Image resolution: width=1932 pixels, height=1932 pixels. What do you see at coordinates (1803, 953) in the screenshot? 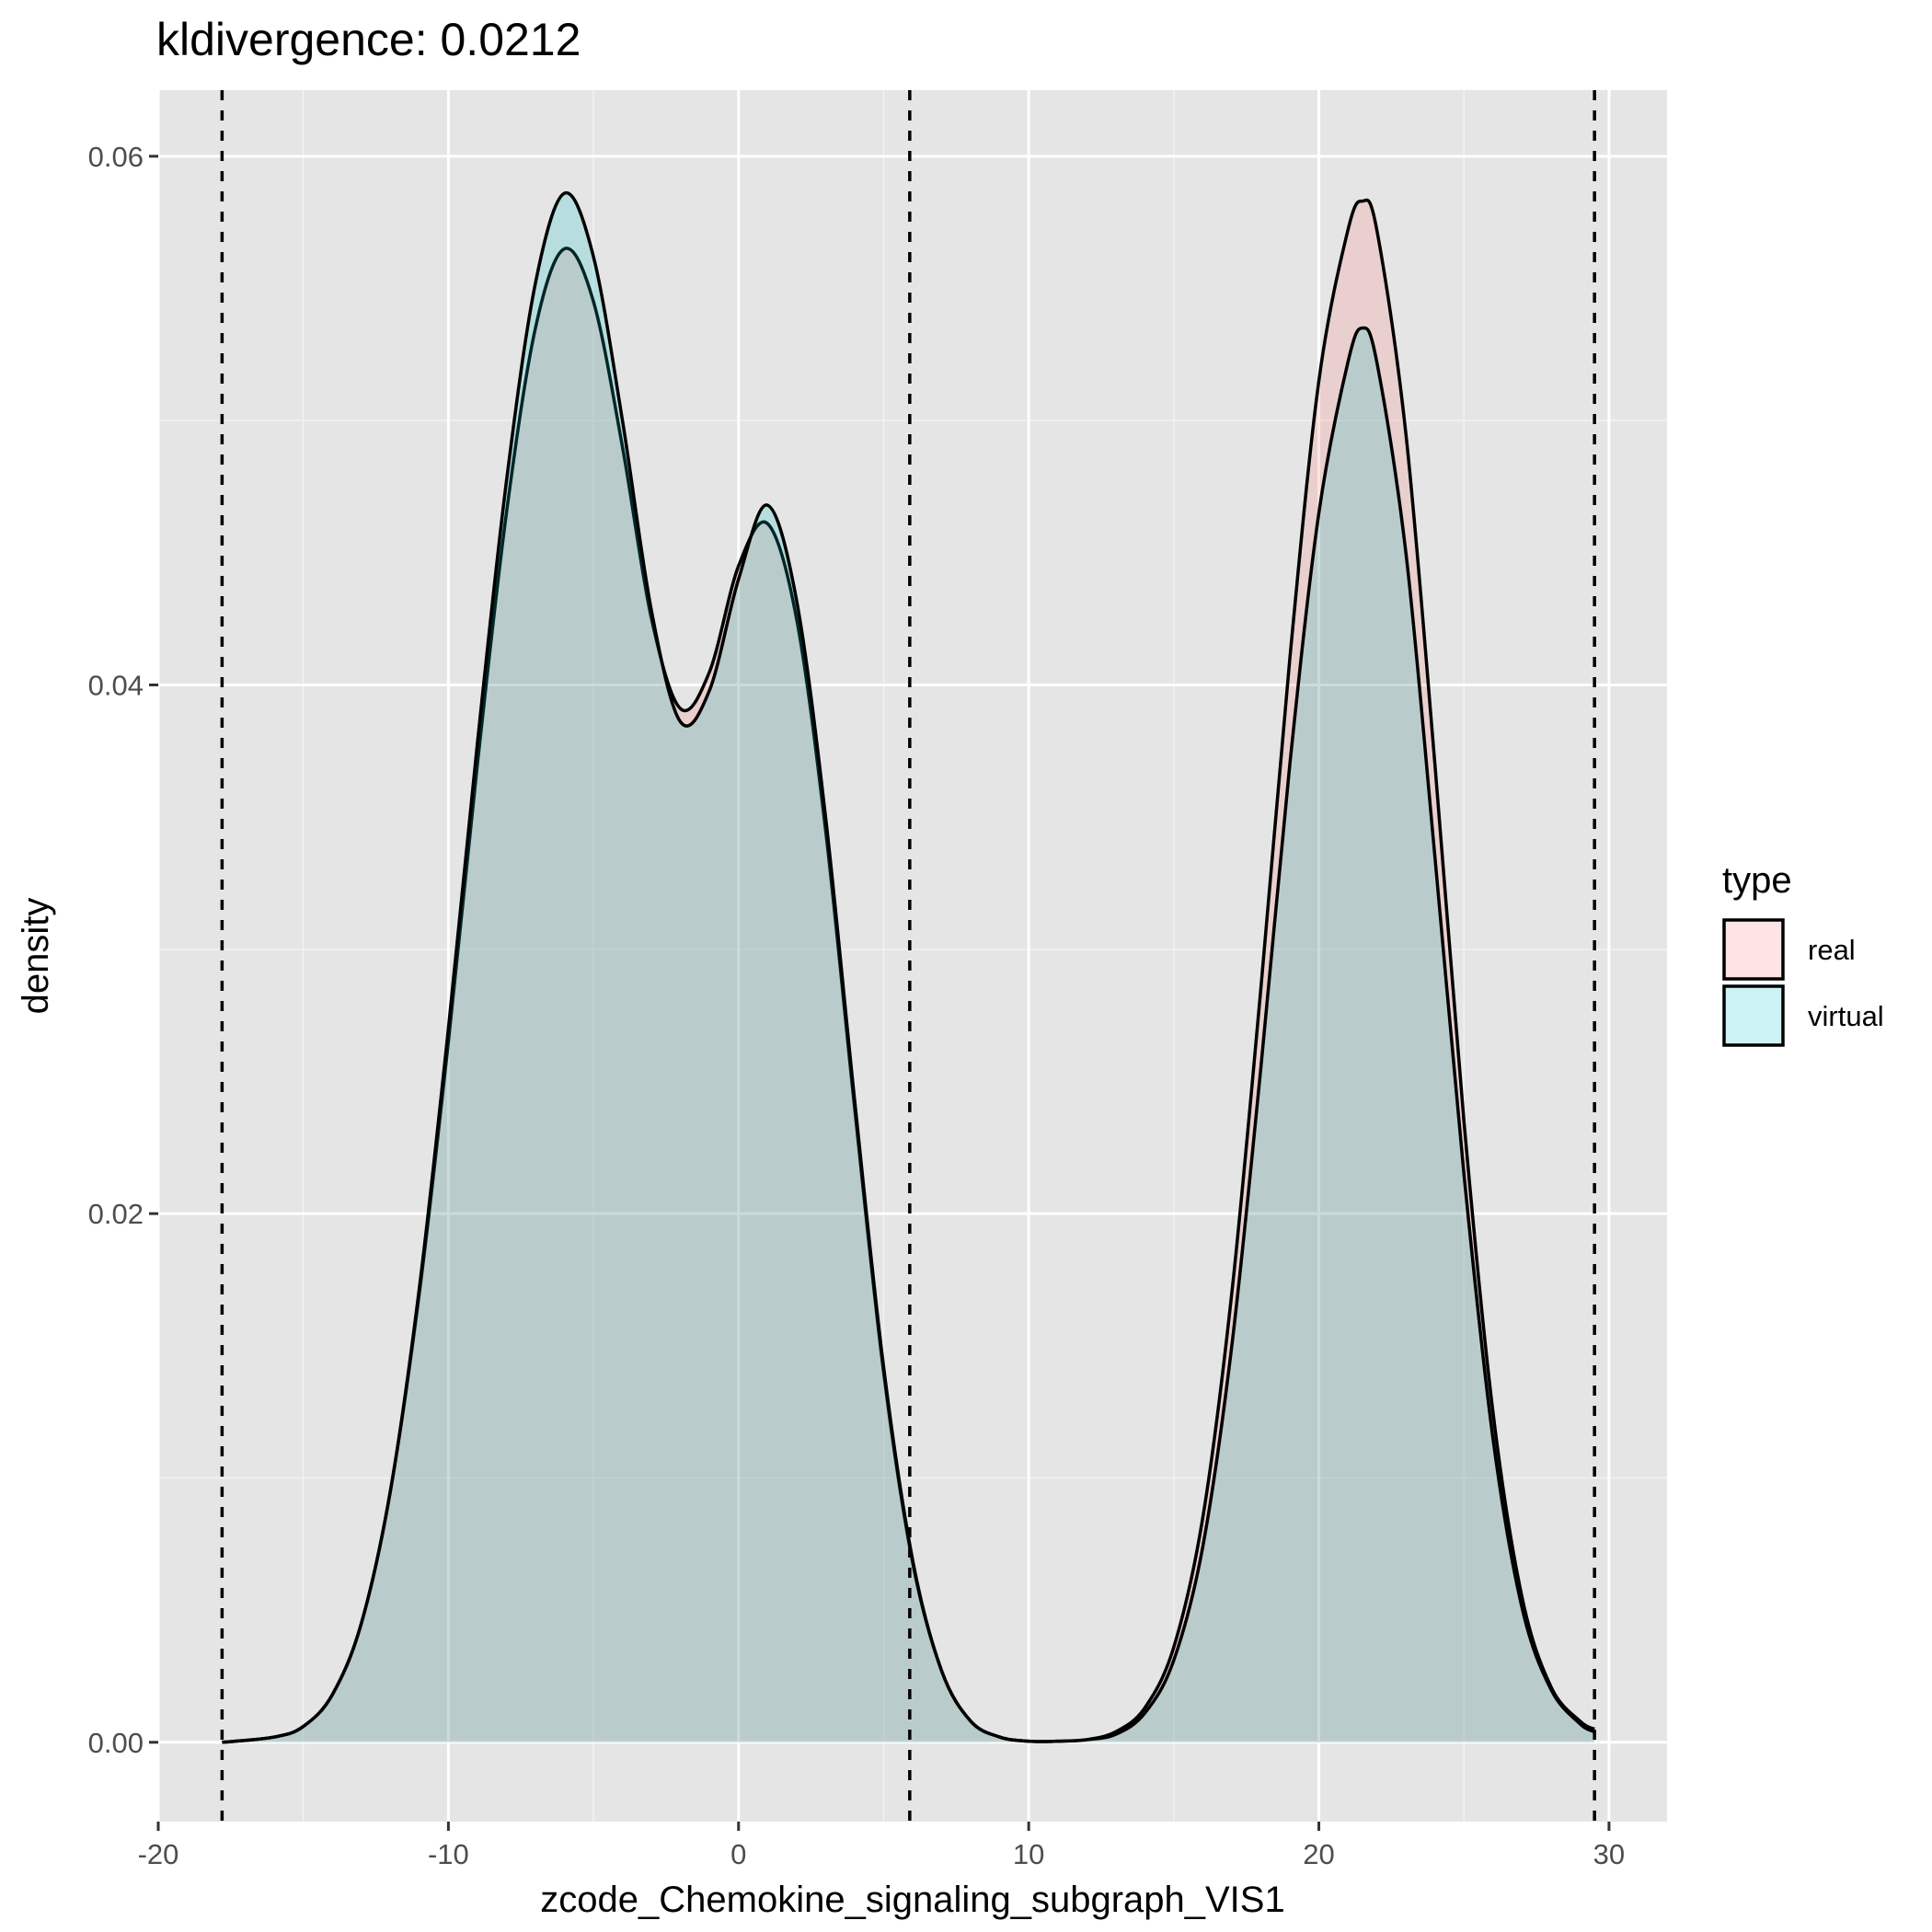
I see `legend: type real virtual` at bounding box center [1803, 953].